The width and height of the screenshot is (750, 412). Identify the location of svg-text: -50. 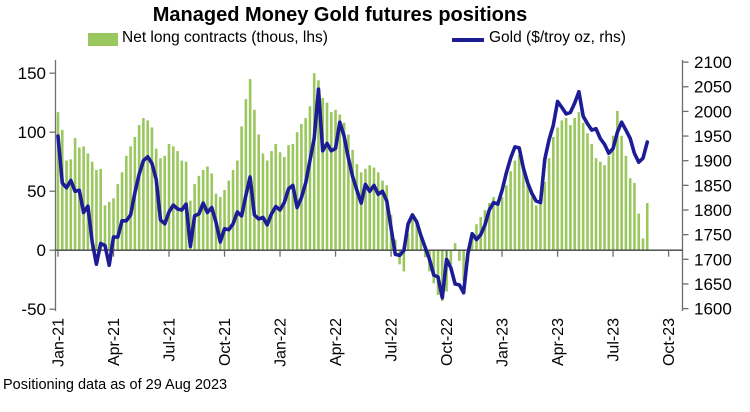
(33, 309).